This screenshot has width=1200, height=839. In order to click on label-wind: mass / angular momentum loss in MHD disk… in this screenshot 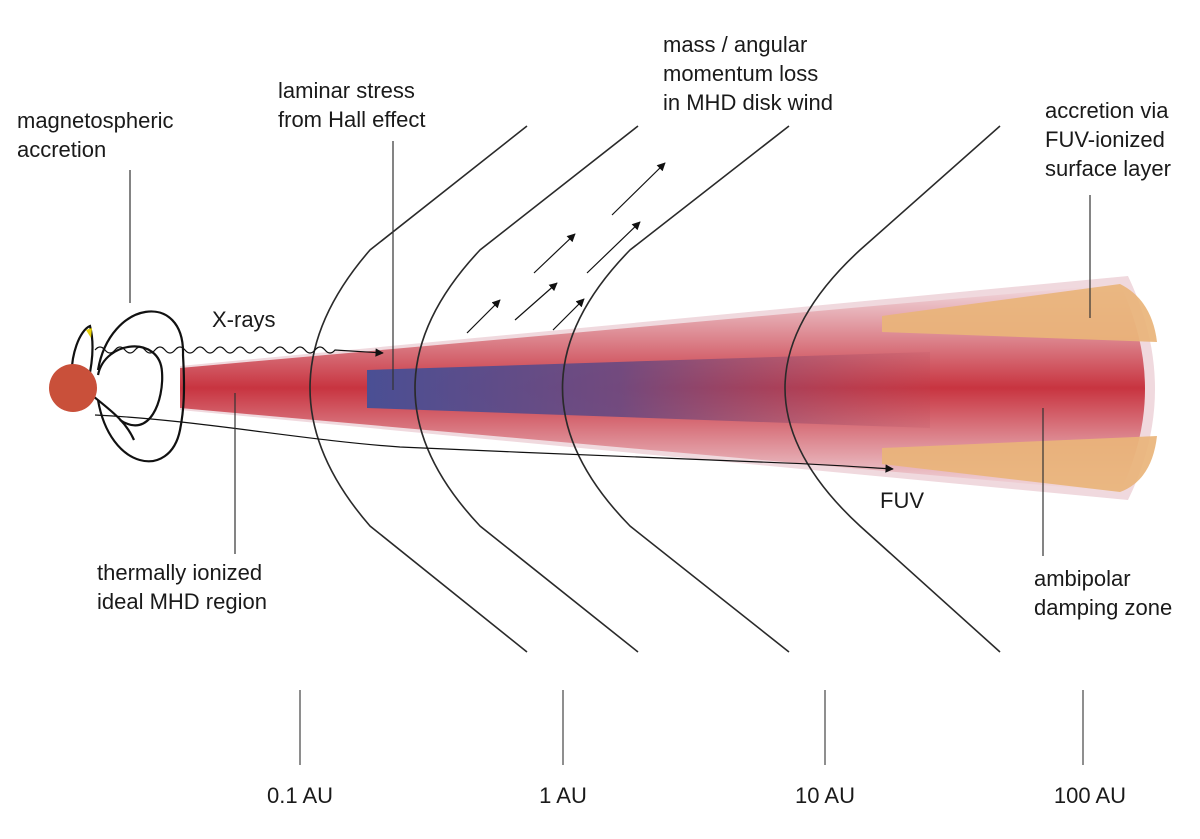, I will do `click(748, 73)`.